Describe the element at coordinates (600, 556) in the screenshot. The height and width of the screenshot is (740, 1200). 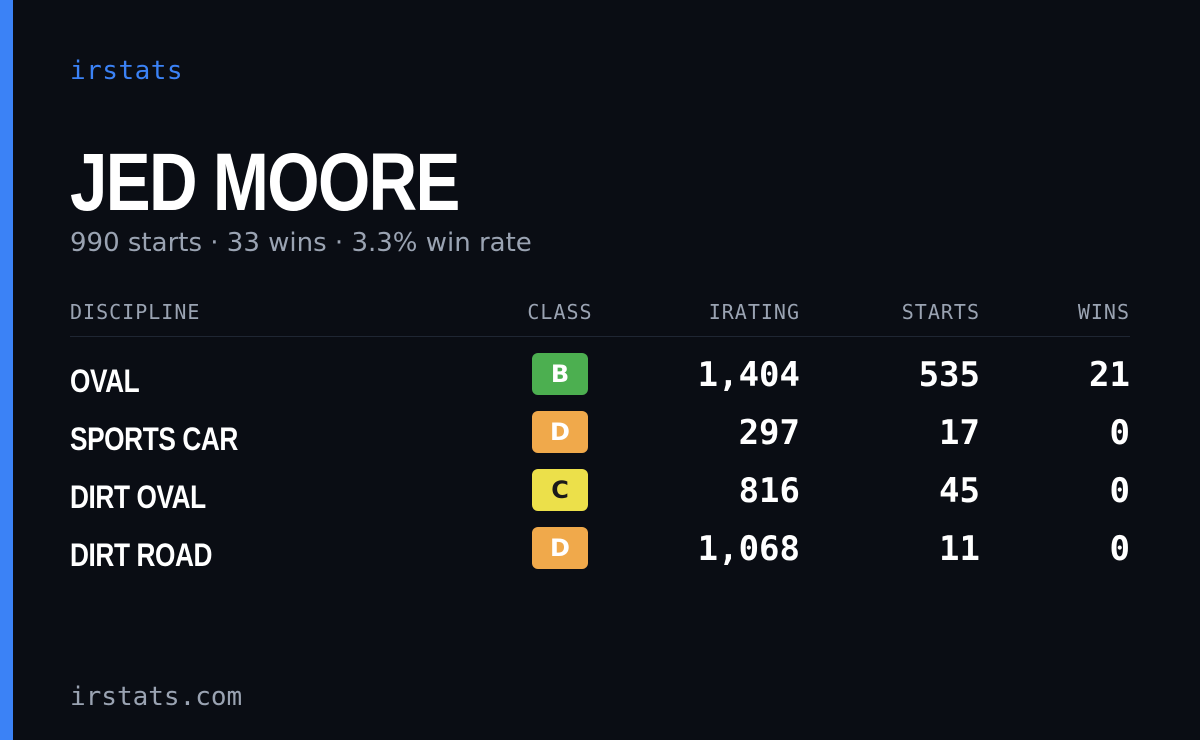
I see `table-row: DIRT ROAD D 1,068 11 0` at that location.